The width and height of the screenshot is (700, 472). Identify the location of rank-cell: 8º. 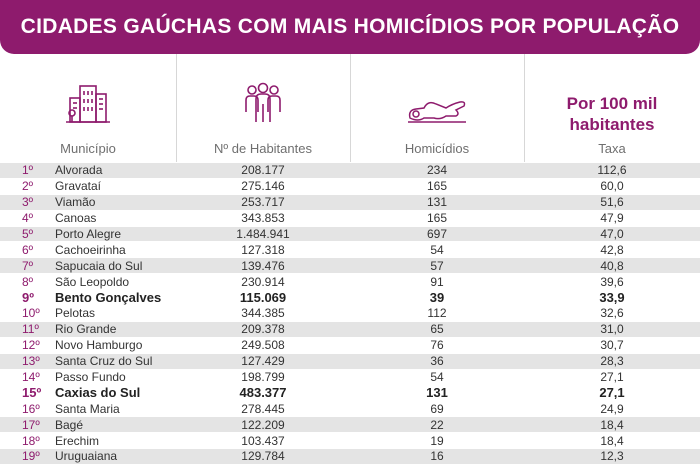
(28, 281).